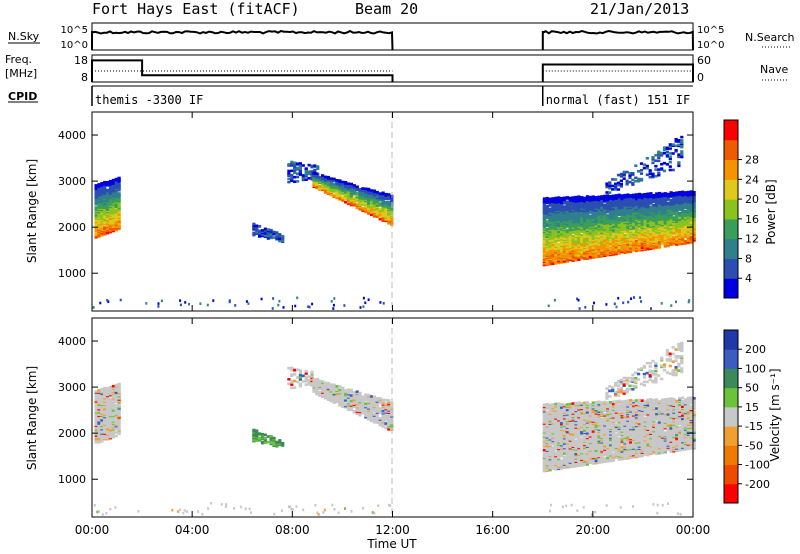 This screenshot has width=800, height=554. What do you see at coordinates (149, 100) in the screenshot?
I see `cpid-segment-label: themis -3300 IF` at bounding box center [149, 100].